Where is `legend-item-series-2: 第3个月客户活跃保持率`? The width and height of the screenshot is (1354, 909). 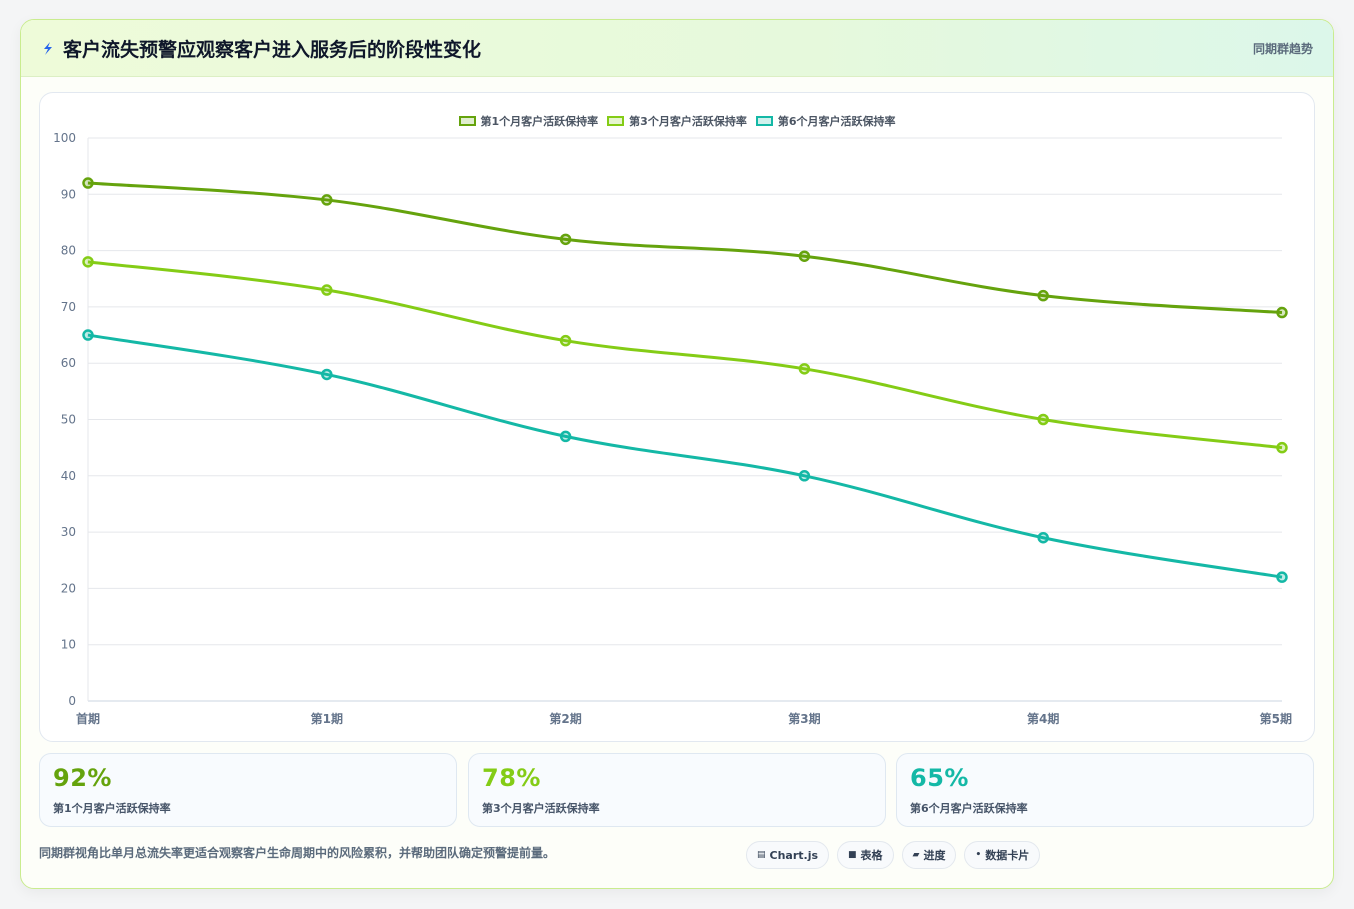 legend-item-series-2: 第3个月客户活跃保持率 is located at coordinates (677, 121).